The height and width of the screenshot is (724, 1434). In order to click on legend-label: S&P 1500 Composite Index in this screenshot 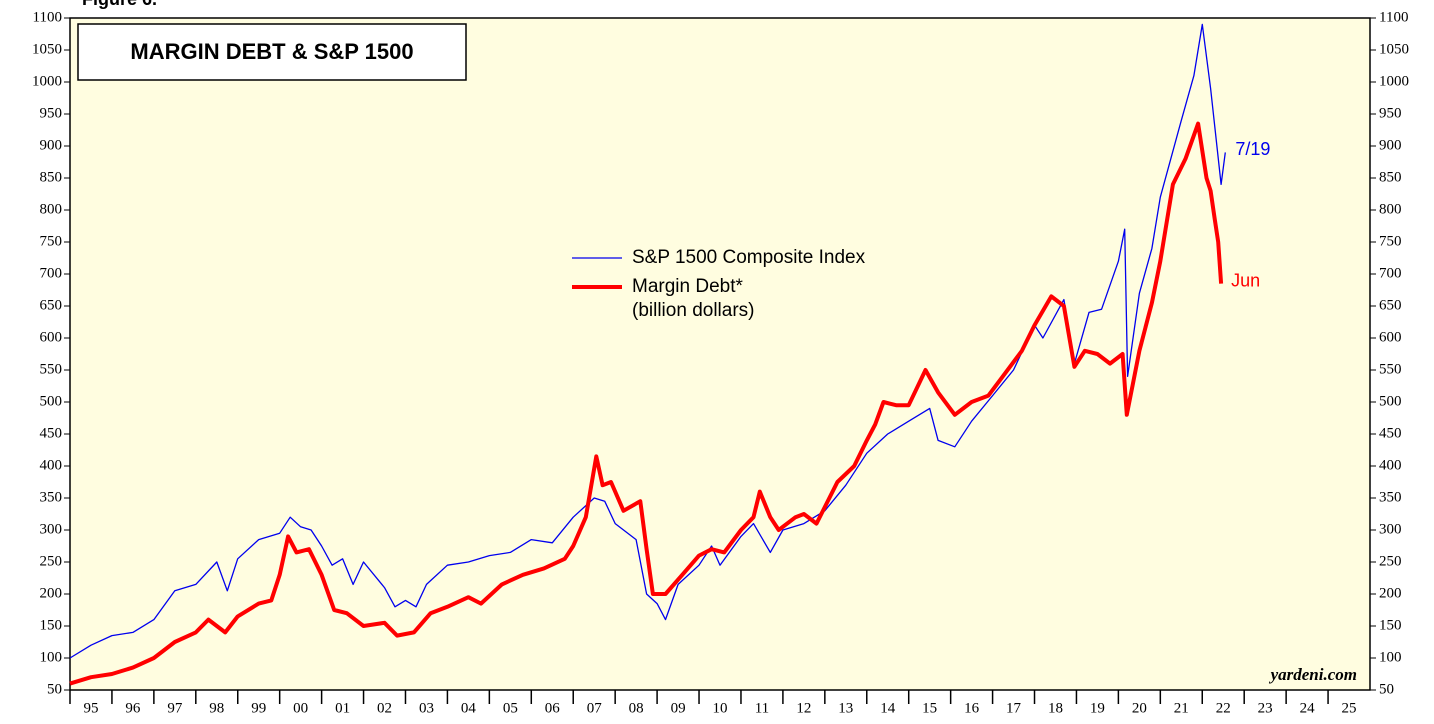, I will do `click(749, 257)`.